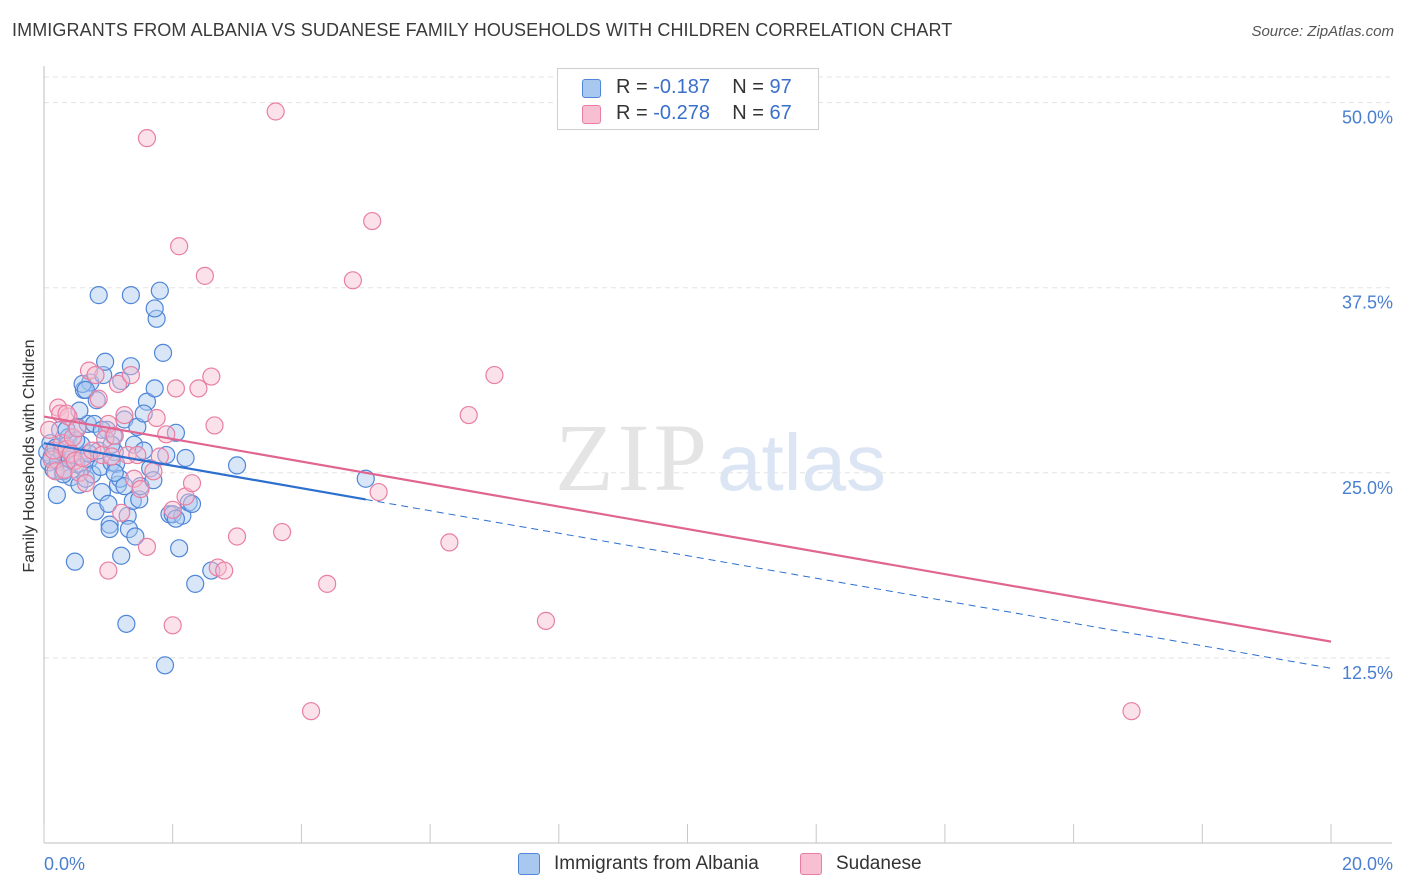 This screenshot has width=1406, height=892. I want to click on legend-n-value: 67, so click(780, 113).